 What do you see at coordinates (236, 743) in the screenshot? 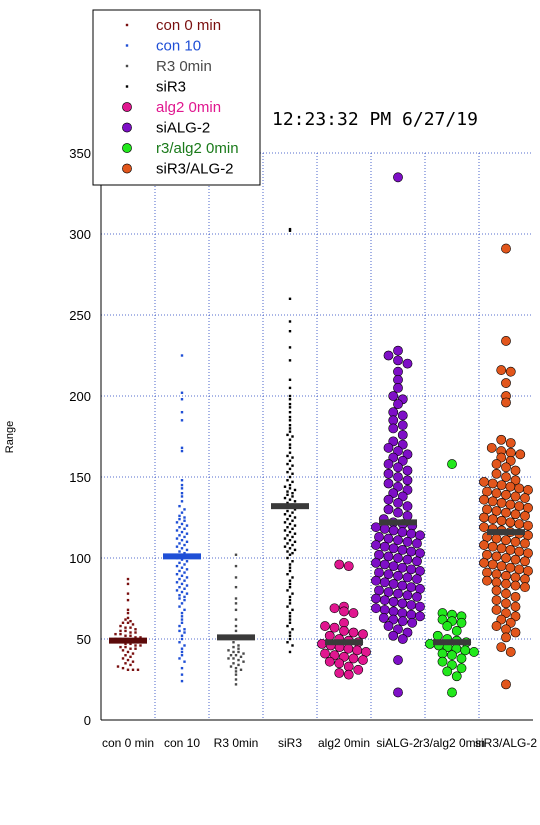
I see `category-label: R3 0min` at bounding box center [236, 743].